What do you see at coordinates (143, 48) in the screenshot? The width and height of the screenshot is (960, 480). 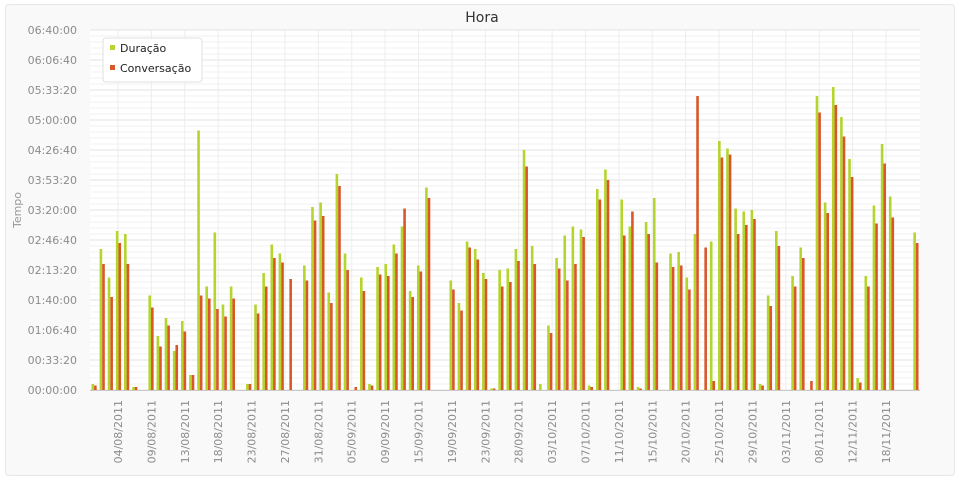 I see `legend-label-duracao: Duração` at bounding box center [143, 48].